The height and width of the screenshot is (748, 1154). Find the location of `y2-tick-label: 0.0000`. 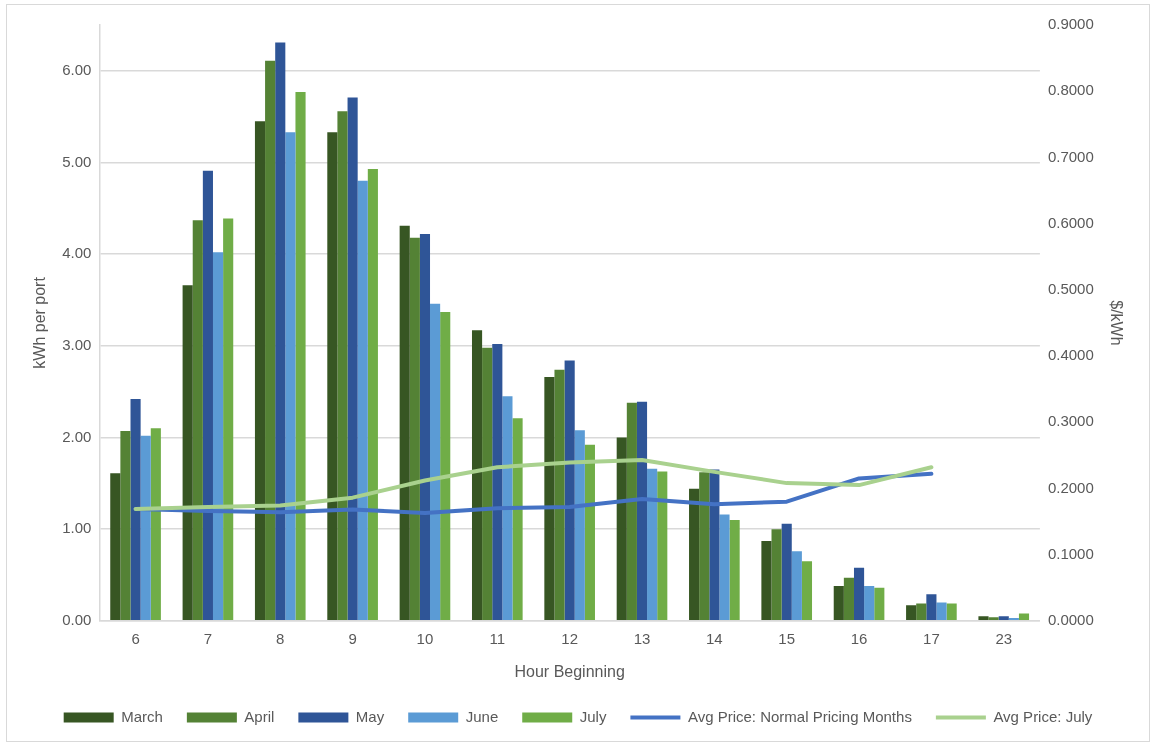

y2-tick-label: 0.0000 is located at coordinates (1070, 619).